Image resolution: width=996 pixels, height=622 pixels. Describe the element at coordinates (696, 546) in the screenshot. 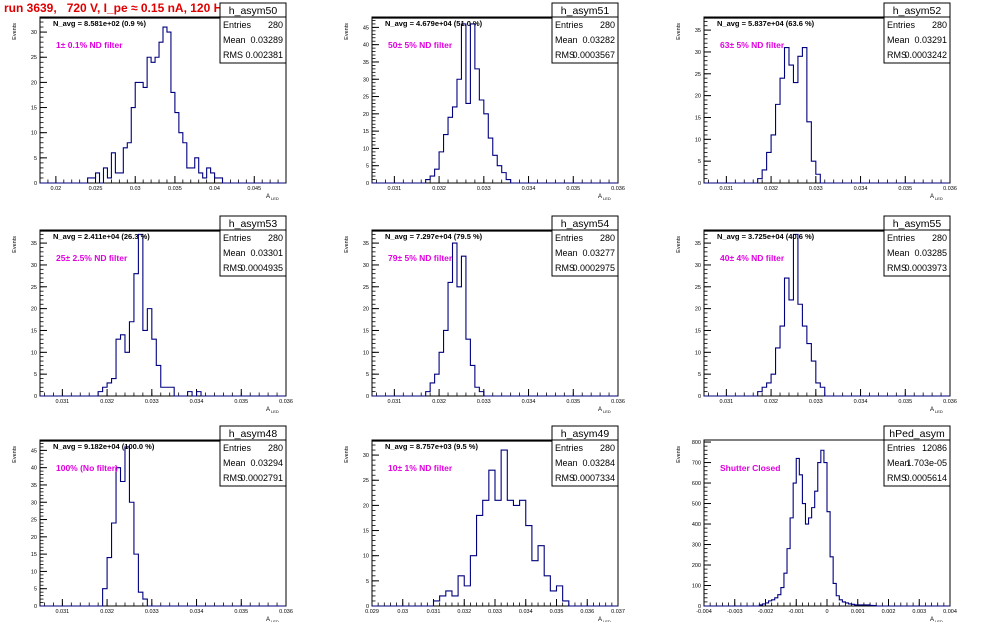

I see `y-tick-label: 300` at that location.